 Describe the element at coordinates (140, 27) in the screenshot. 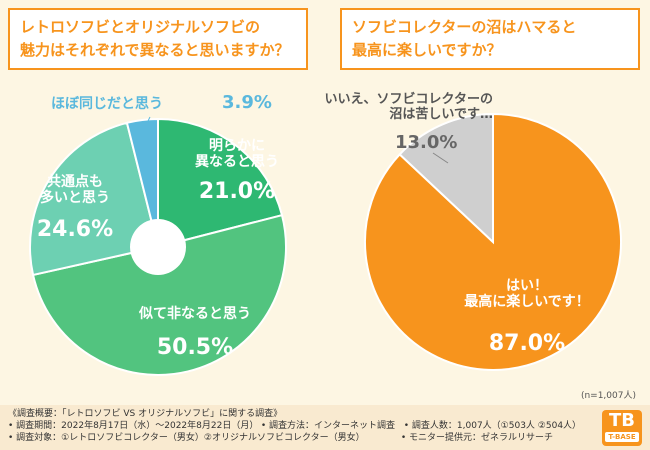

I see `chart1-title-line1: レトロソフビとオリジナルソフビの` at that location.